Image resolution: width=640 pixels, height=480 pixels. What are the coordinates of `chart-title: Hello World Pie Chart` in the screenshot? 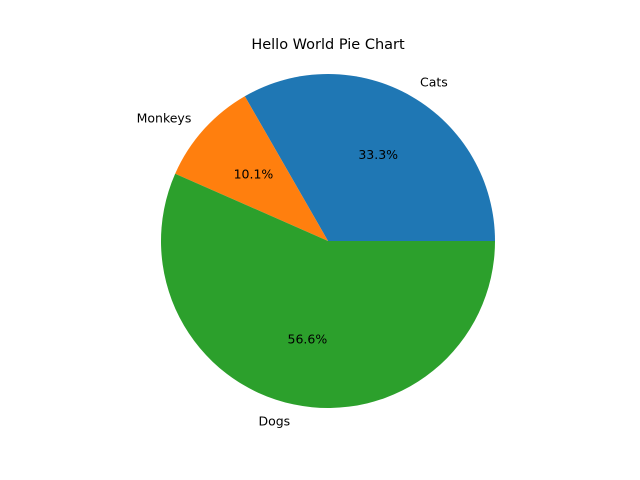 It's located at (328, 45).